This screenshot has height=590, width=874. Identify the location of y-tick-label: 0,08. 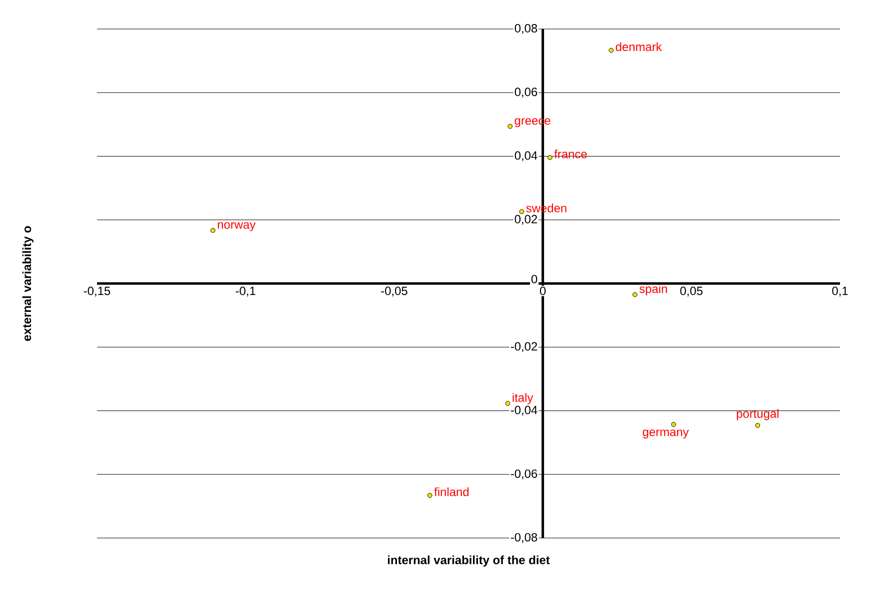
(526, 29).